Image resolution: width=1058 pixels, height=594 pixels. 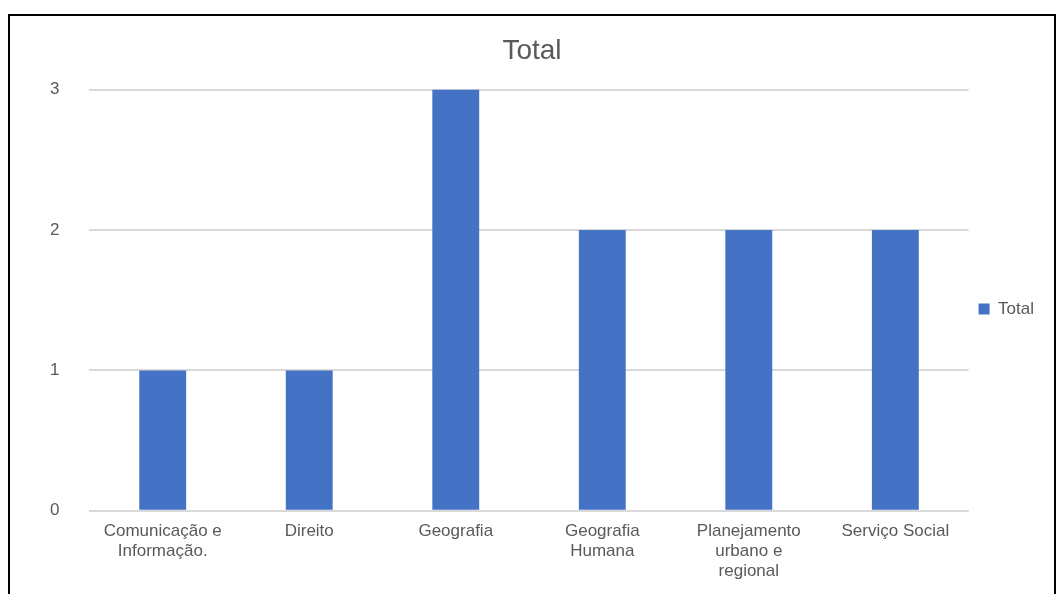 I want to click on x-tick-label: Serviço Social, so click(x=895, y=530).